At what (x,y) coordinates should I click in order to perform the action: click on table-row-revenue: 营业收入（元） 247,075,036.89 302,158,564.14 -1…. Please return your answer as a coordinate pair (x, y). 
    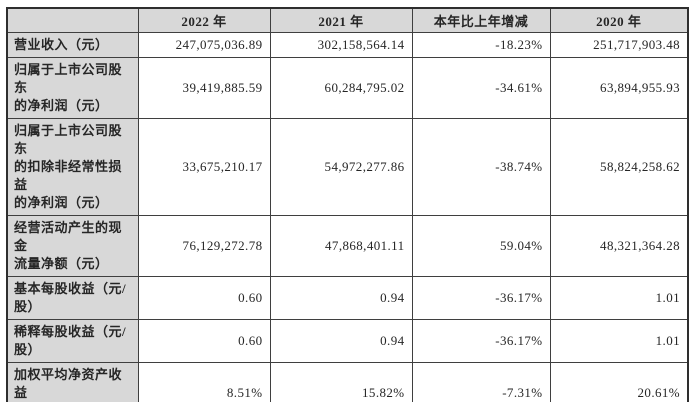
    Looking at the image, I should click on (347, 45).